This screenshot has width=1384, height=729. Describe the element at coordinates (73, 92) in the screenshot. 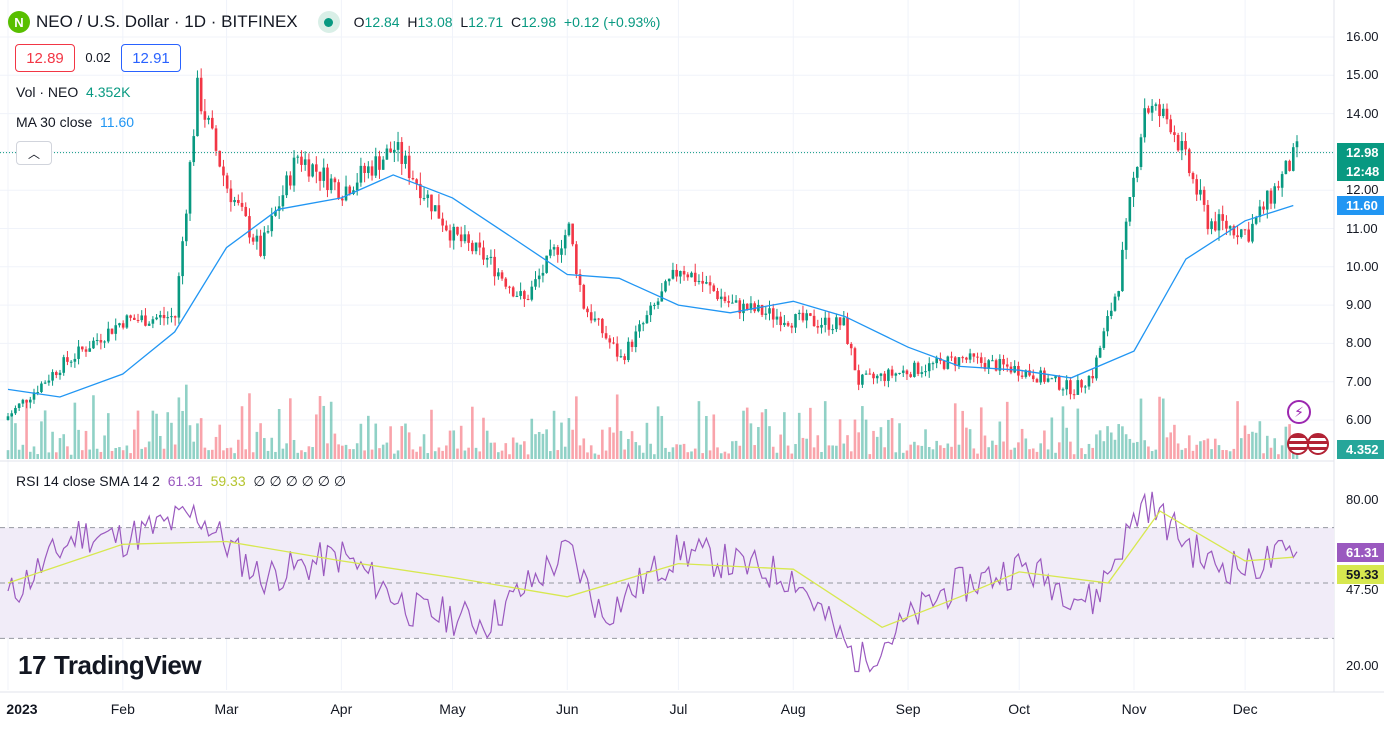

I see `volume-legend: Vol · NEO 4.352K` at that location.